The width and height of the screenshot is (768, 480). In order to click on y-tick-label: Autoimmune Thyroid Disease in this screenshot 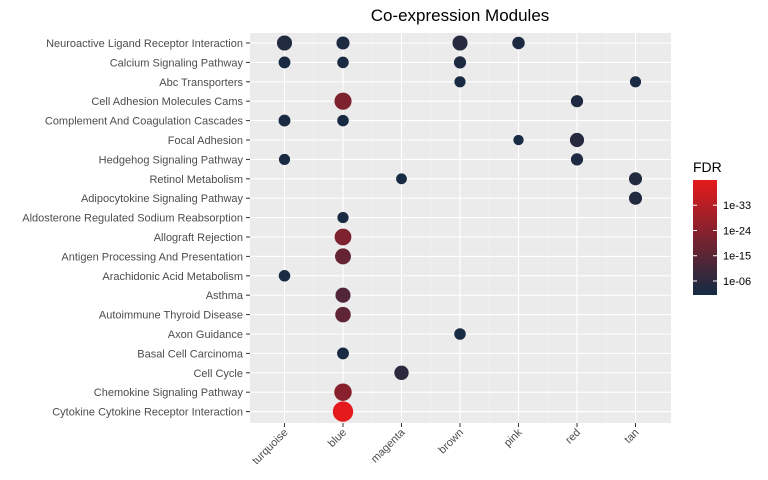, I will do `click(171, 316)`.